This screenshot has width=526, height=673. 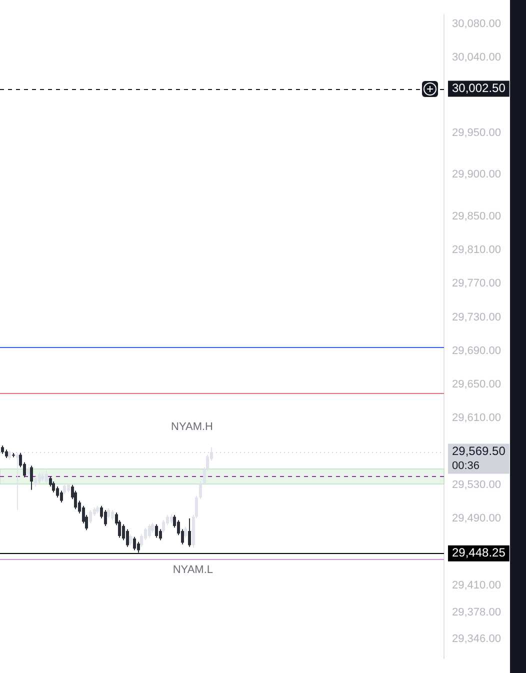 I want to click on text: 00:36, so click(x=466, y=466).